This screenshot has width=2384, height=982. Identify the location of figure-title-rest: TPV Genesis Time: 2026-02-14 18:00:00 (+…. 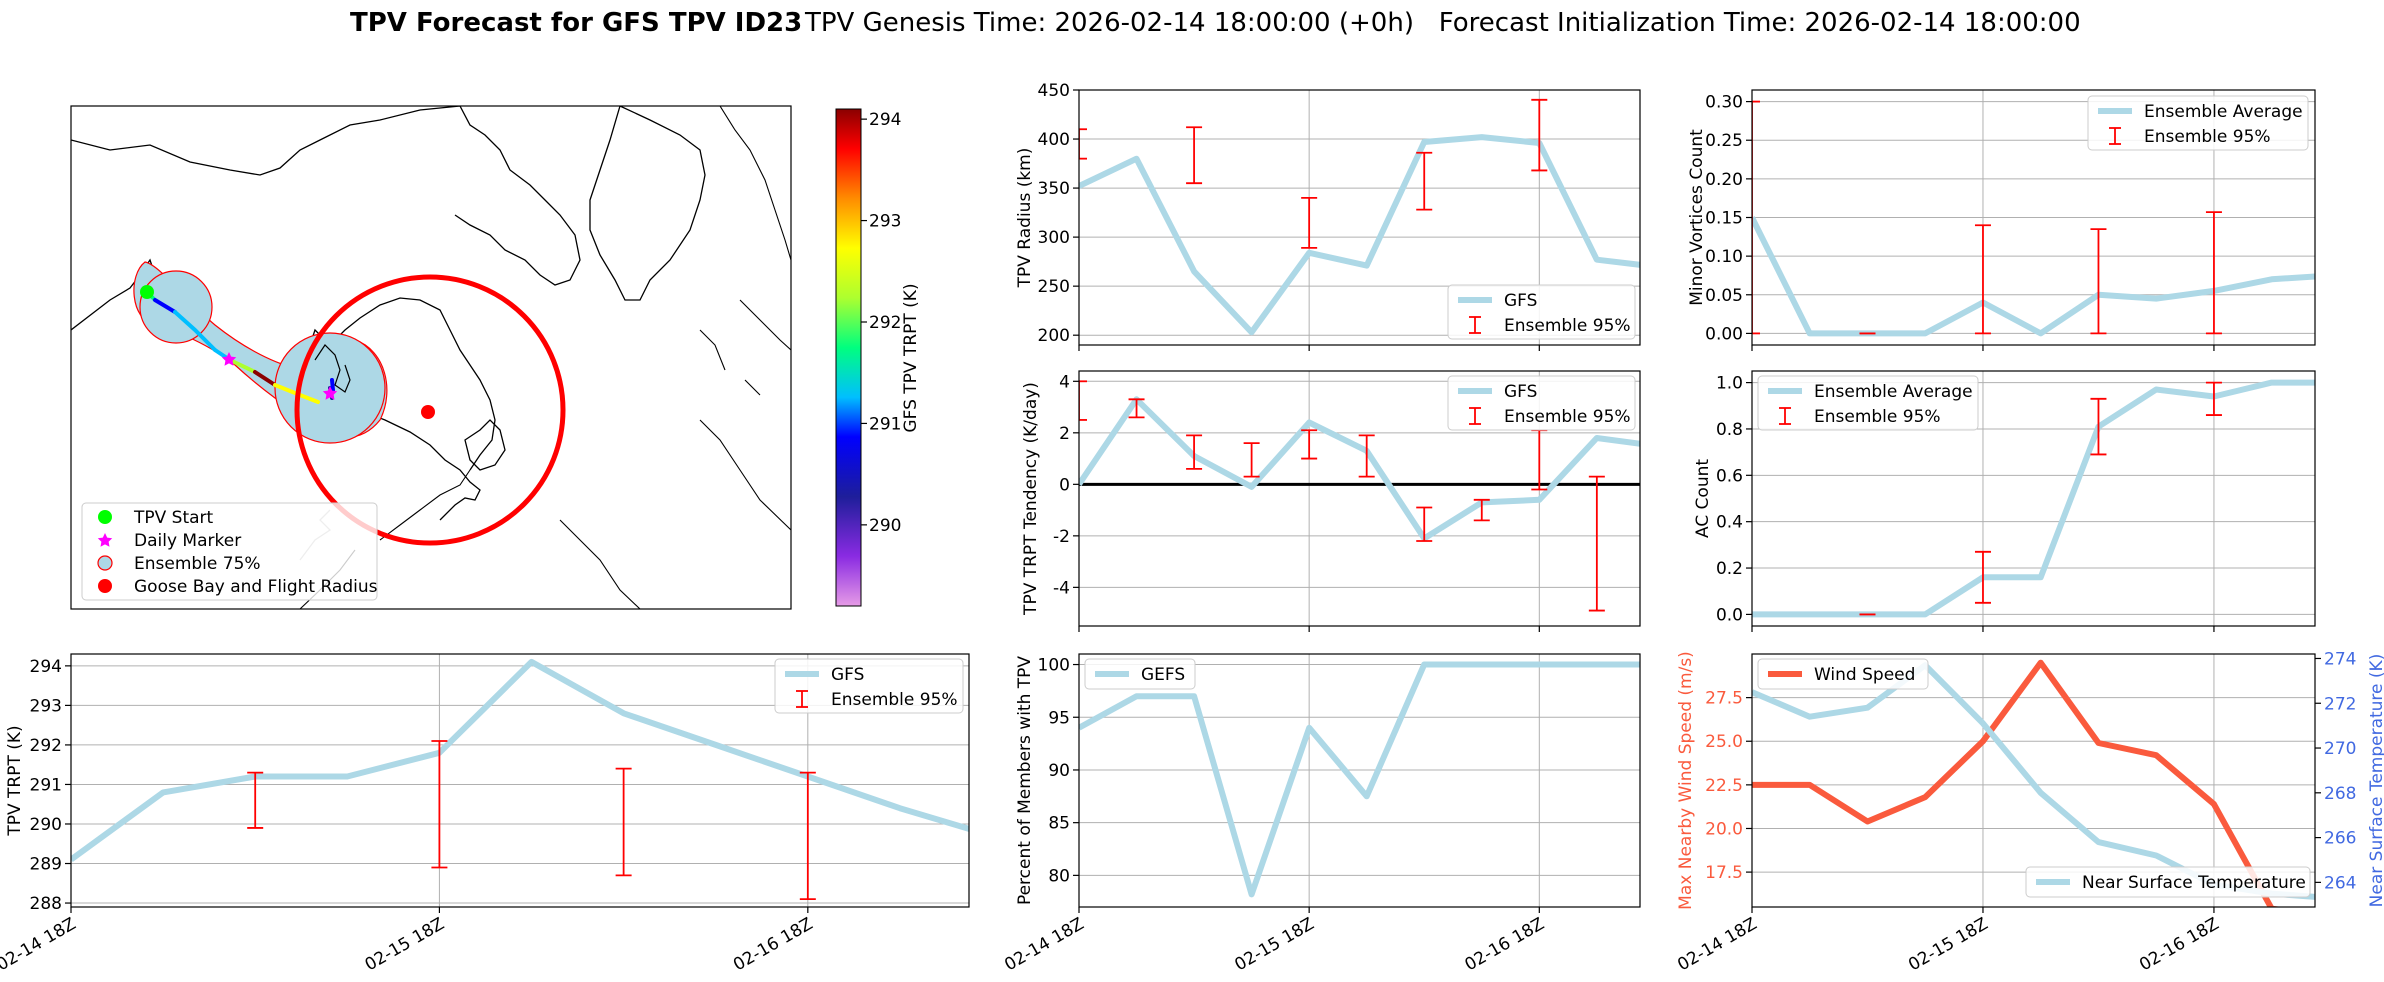
(1442, 23).